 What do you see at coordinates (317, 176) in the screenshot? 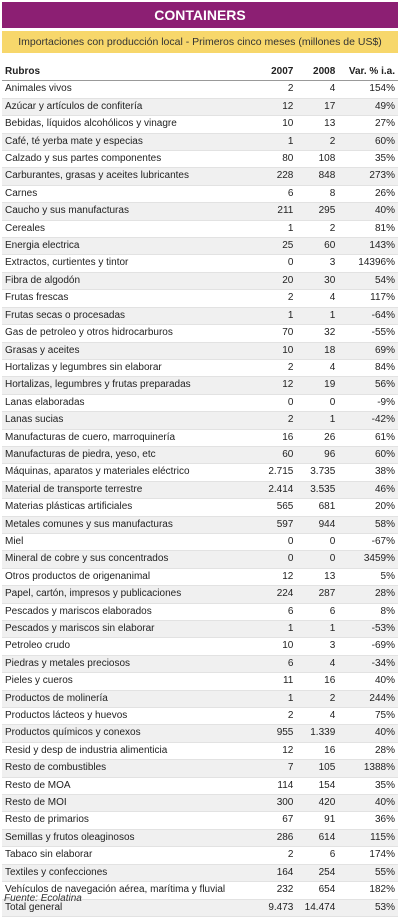
I see `table-cell: 848` at bounding box center [317, 176].